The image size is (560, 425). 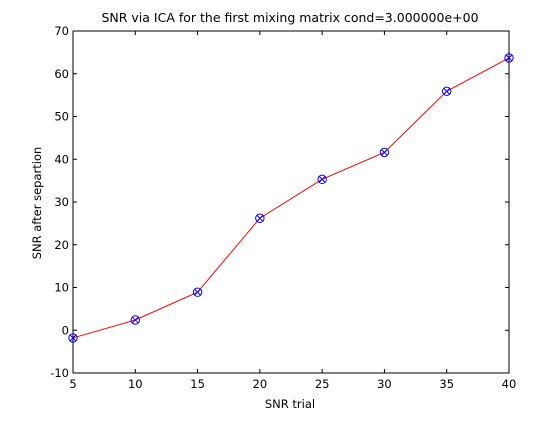 What do you see at coordinates (290, 404) in the screenshot?
I see `x-axis-label: SNR trial` at bounding box center [290, 404].